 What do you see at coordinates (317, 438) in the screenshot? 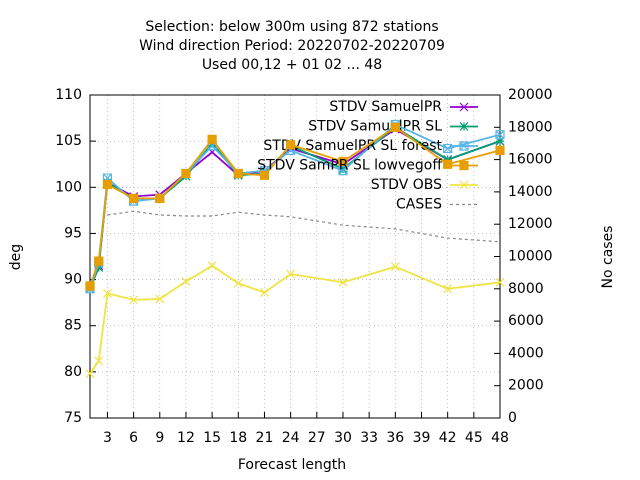
I see `x-tick-label: 27` at bounding box center [317, 438].